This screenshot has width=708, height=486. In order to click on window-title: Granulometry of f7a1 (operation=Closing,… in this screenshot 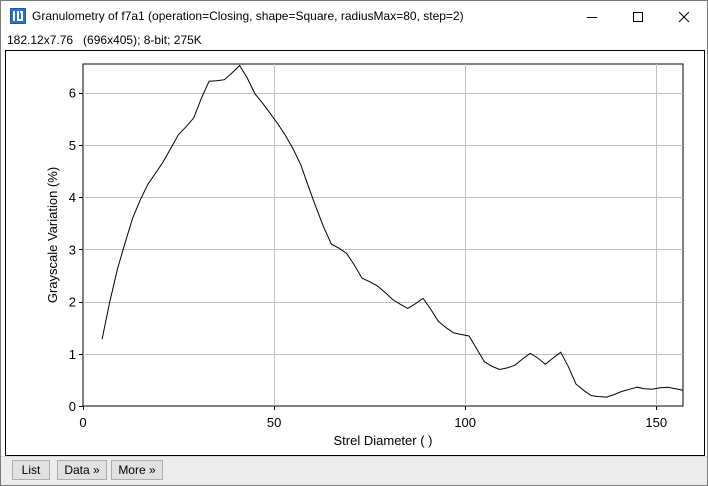, I will do `click(248, 16)`.